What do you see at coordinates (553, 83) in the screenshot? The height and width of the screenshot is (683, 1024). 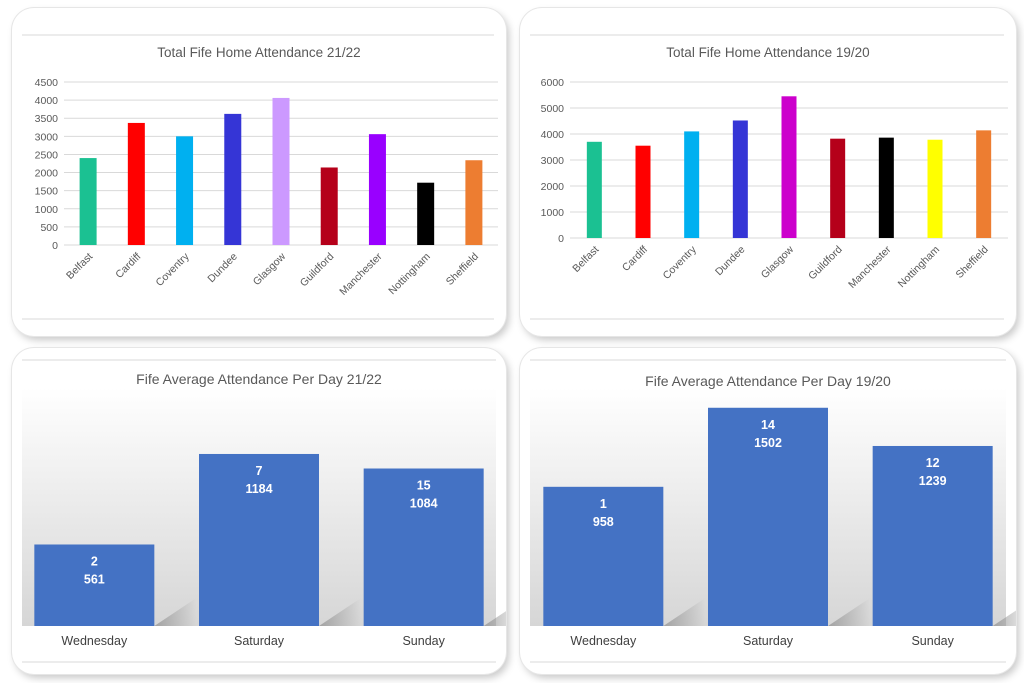 I see `y-tick-label: 6000` at bounding box center [553, 83].